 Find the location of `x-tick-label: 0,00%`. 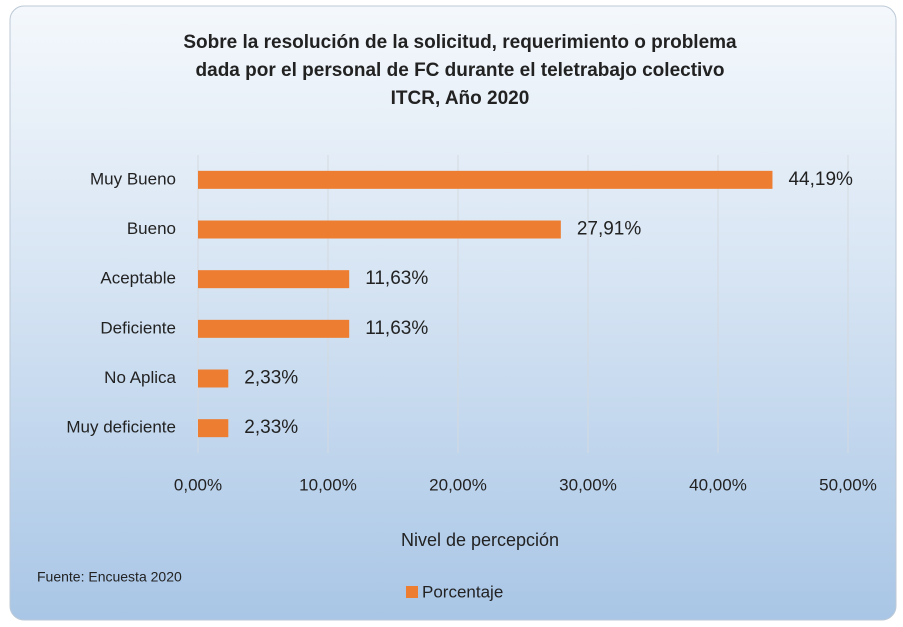

x-tick-label: 0,00% is located at coordinates (198, 484).